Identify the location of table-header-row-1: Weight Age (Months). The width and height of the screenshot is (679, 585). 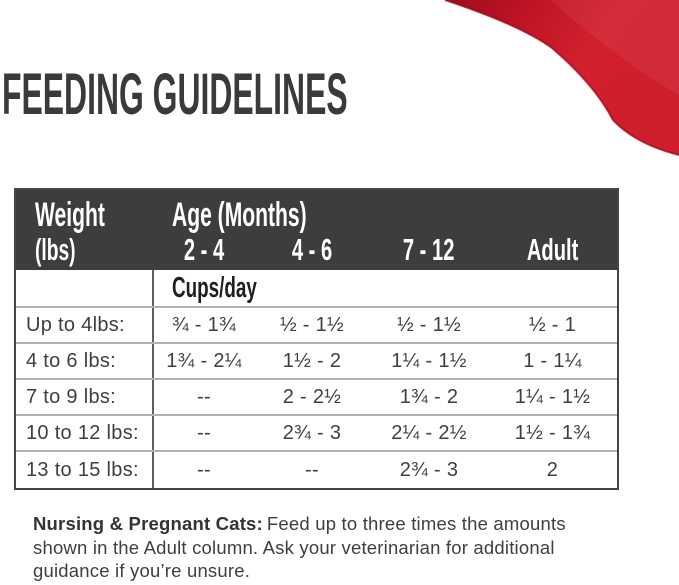
(316, 212).